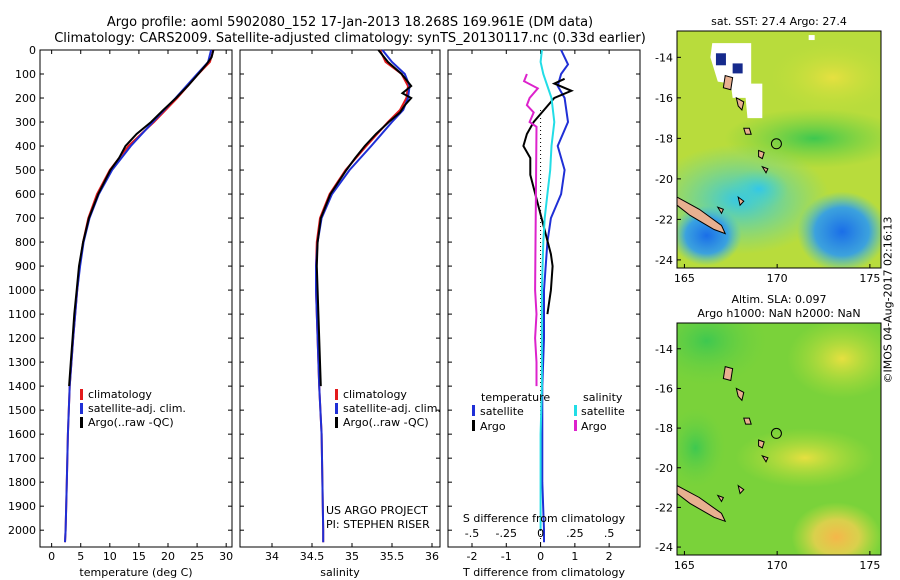 The width and height of the screenshot is (900, 580). I want to click on x-axis-label: salinity, so click(340, 572).